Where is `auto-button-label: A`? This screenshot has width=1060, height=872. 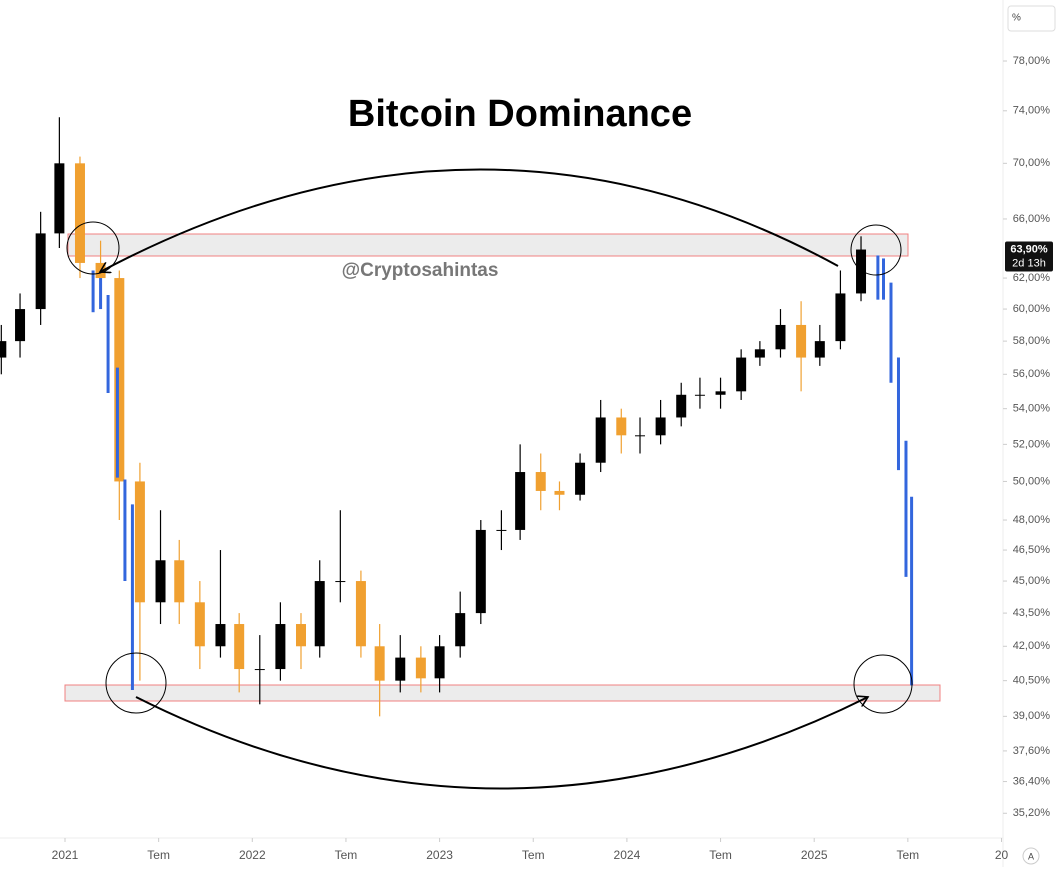 auto-button-label: A is located at coordinates (1031, 856).